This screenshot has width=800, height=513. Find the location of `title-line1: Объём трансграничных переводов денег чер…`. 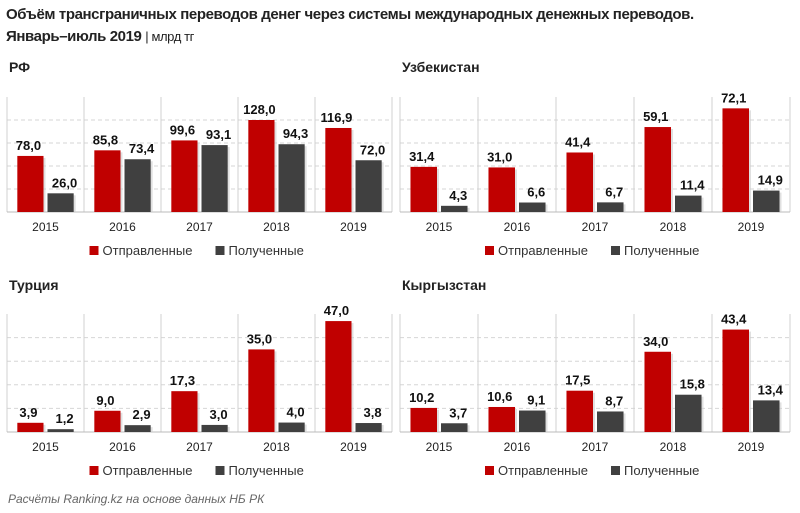

title-line1: Объём трансграничных переводов денег чер… is located at coordinates (350, 14).